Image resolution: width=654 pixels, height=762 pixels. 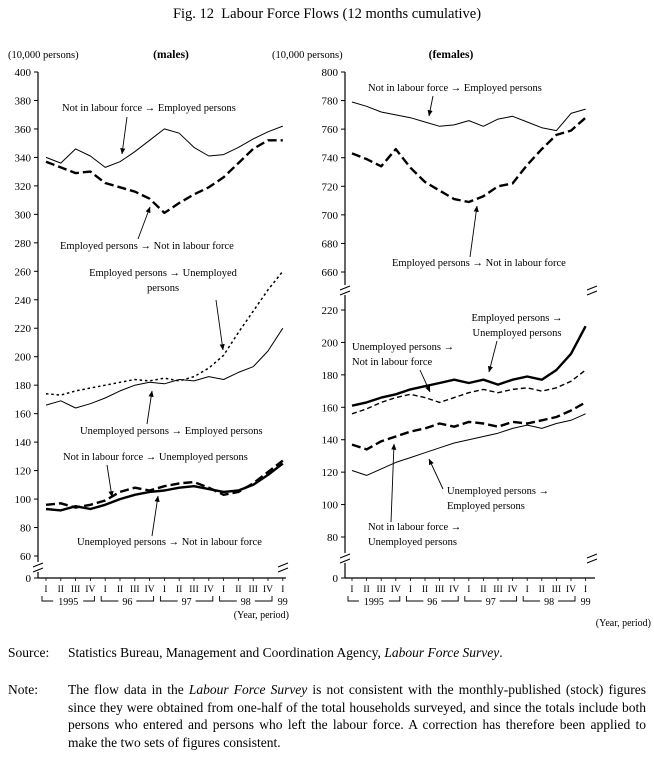 What do you see at coordinates (330, 102) in the screenshot?
I see `y-tick-label: 780` at bounding box center [330, 102].